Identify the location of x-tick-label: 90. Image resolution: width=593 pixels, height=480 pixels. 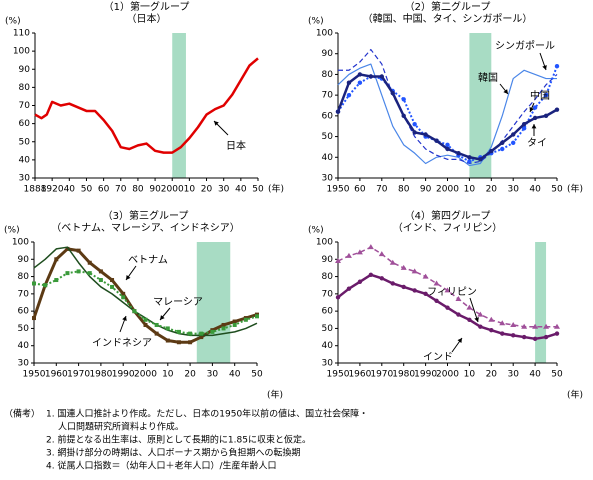
(155, 190).